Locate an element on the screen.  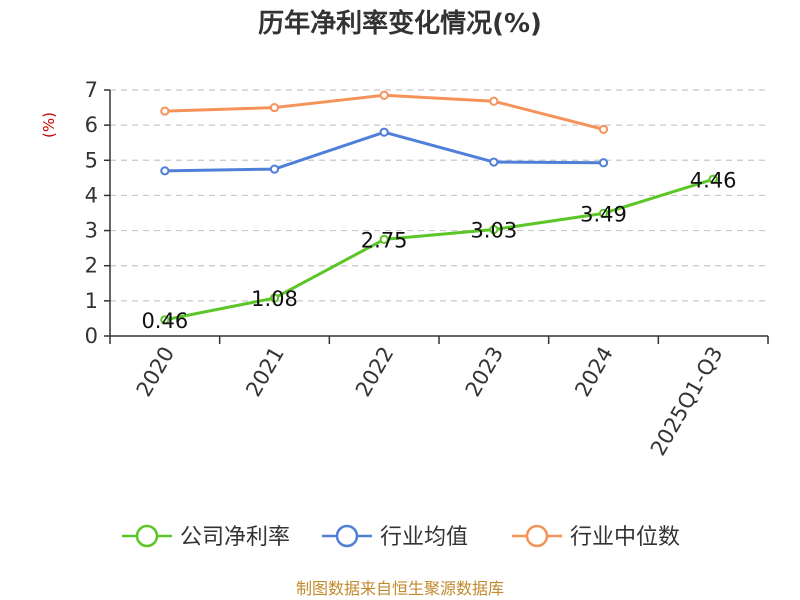
source-note: 制图数据来自恒生聚源数据库 is located at coordinates (400, 588).